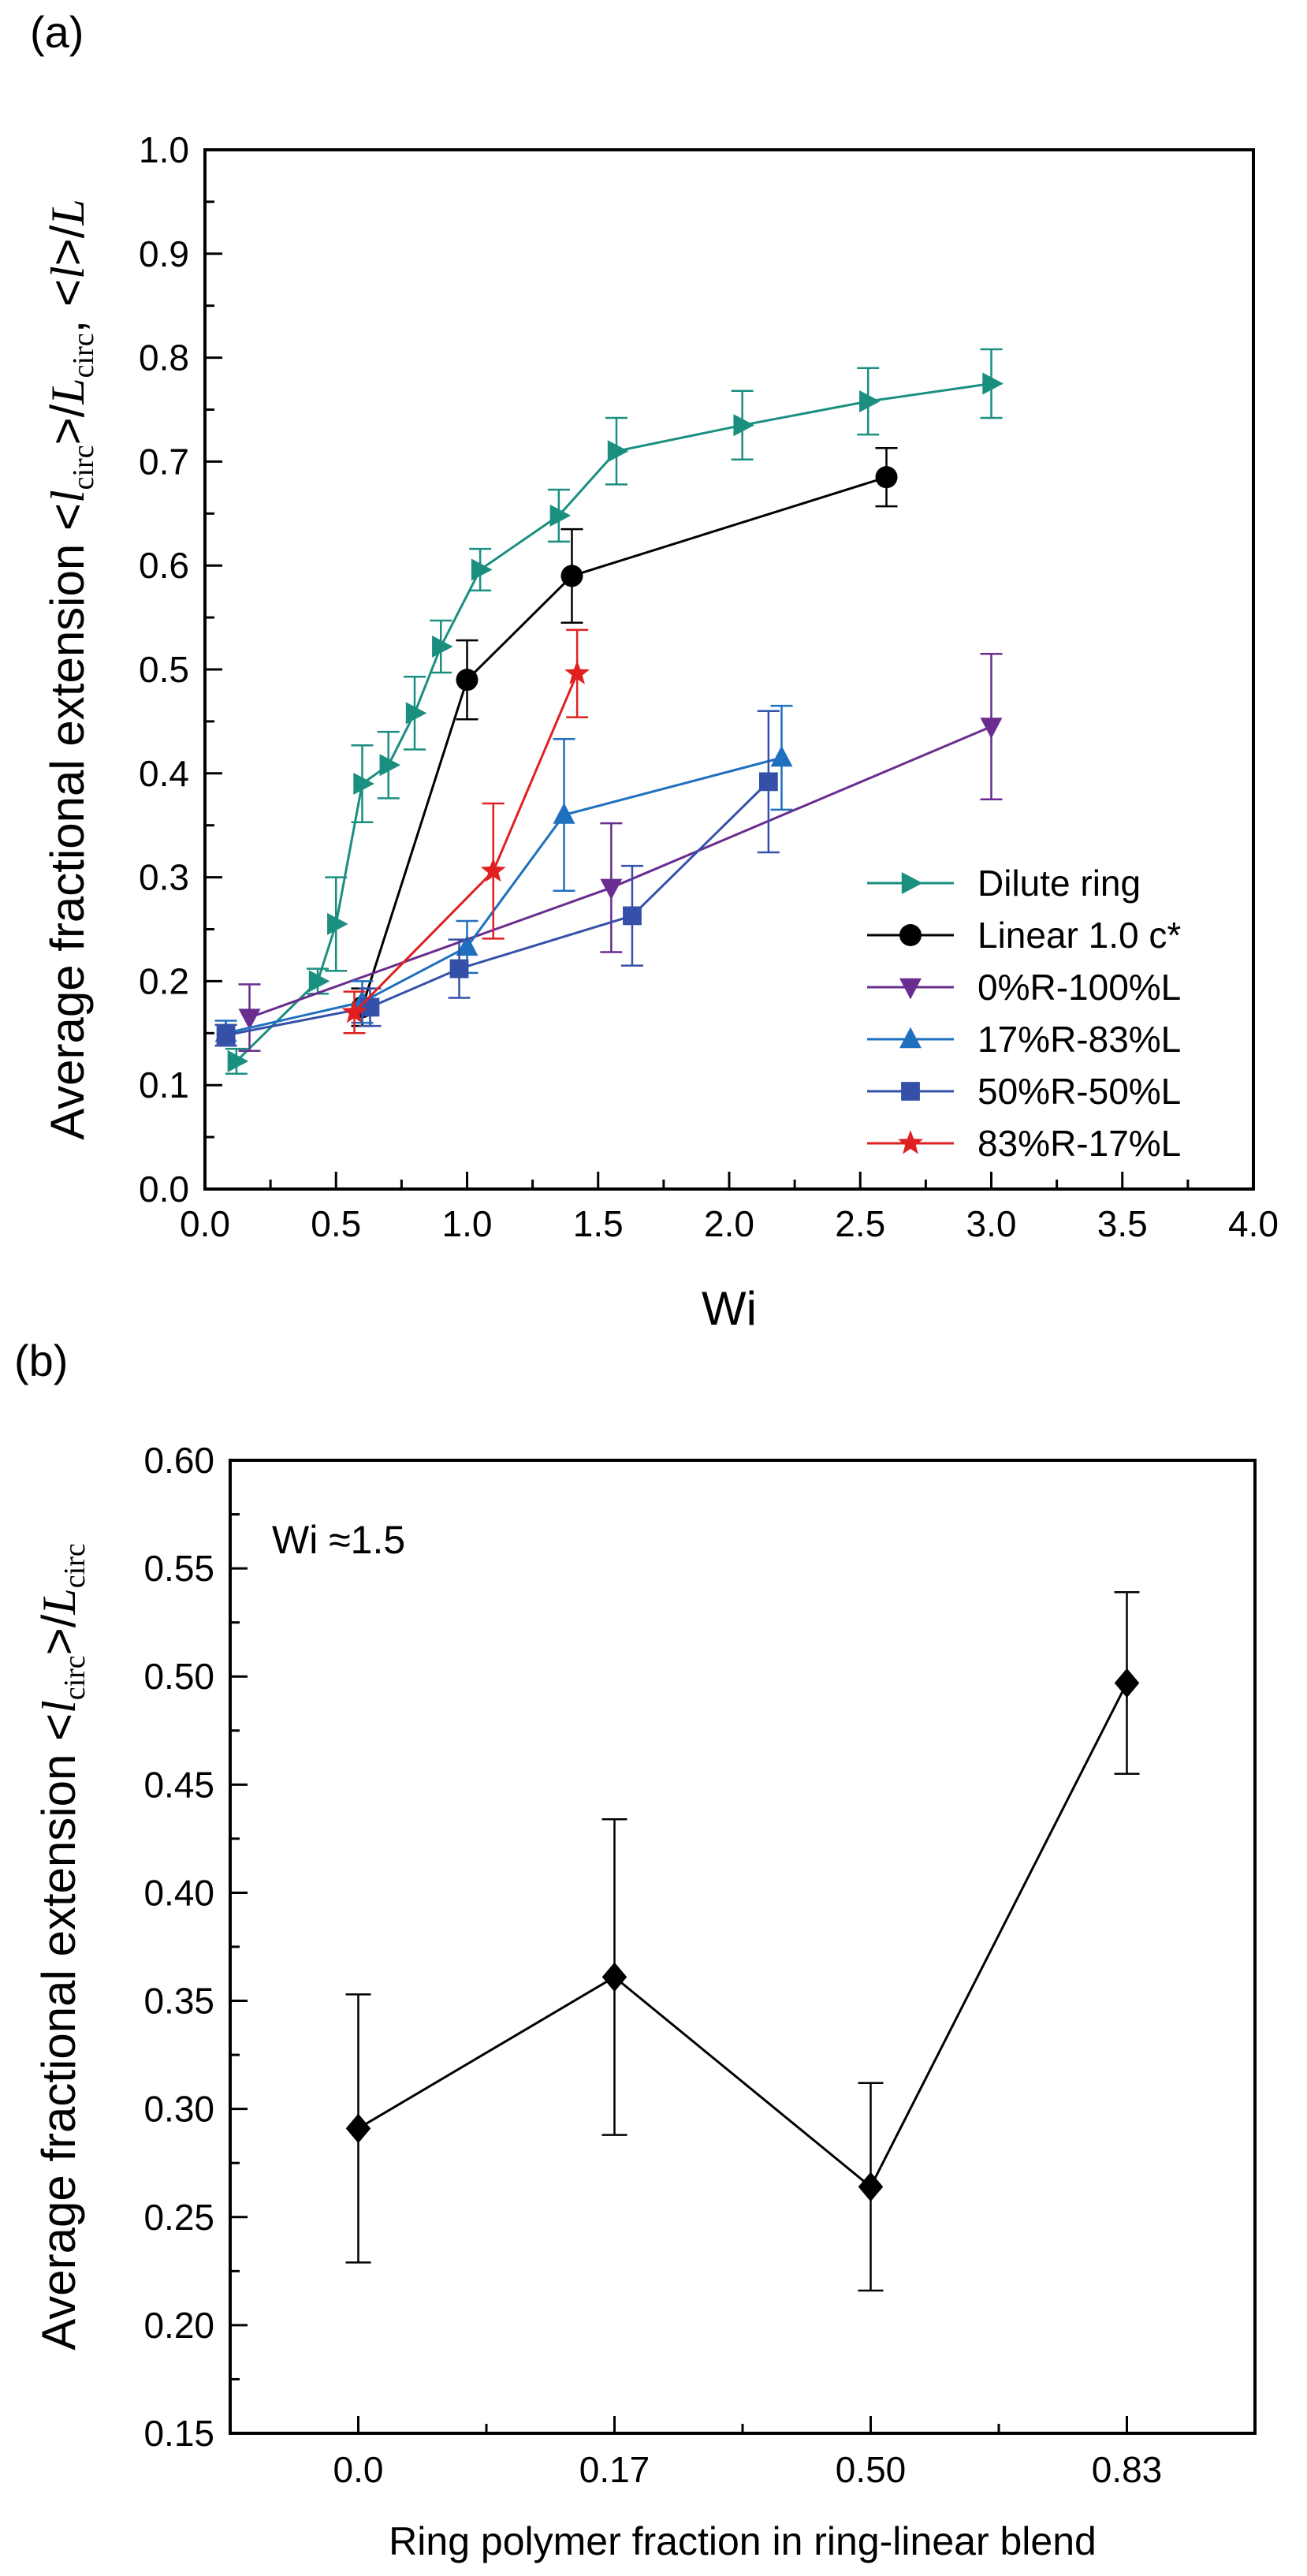 The height and width of the screenshot is (2576, 1307). Describe the element at coordinates (178, 2218) in the screenshot. I see `y-tick-label: 0.25` at that location.